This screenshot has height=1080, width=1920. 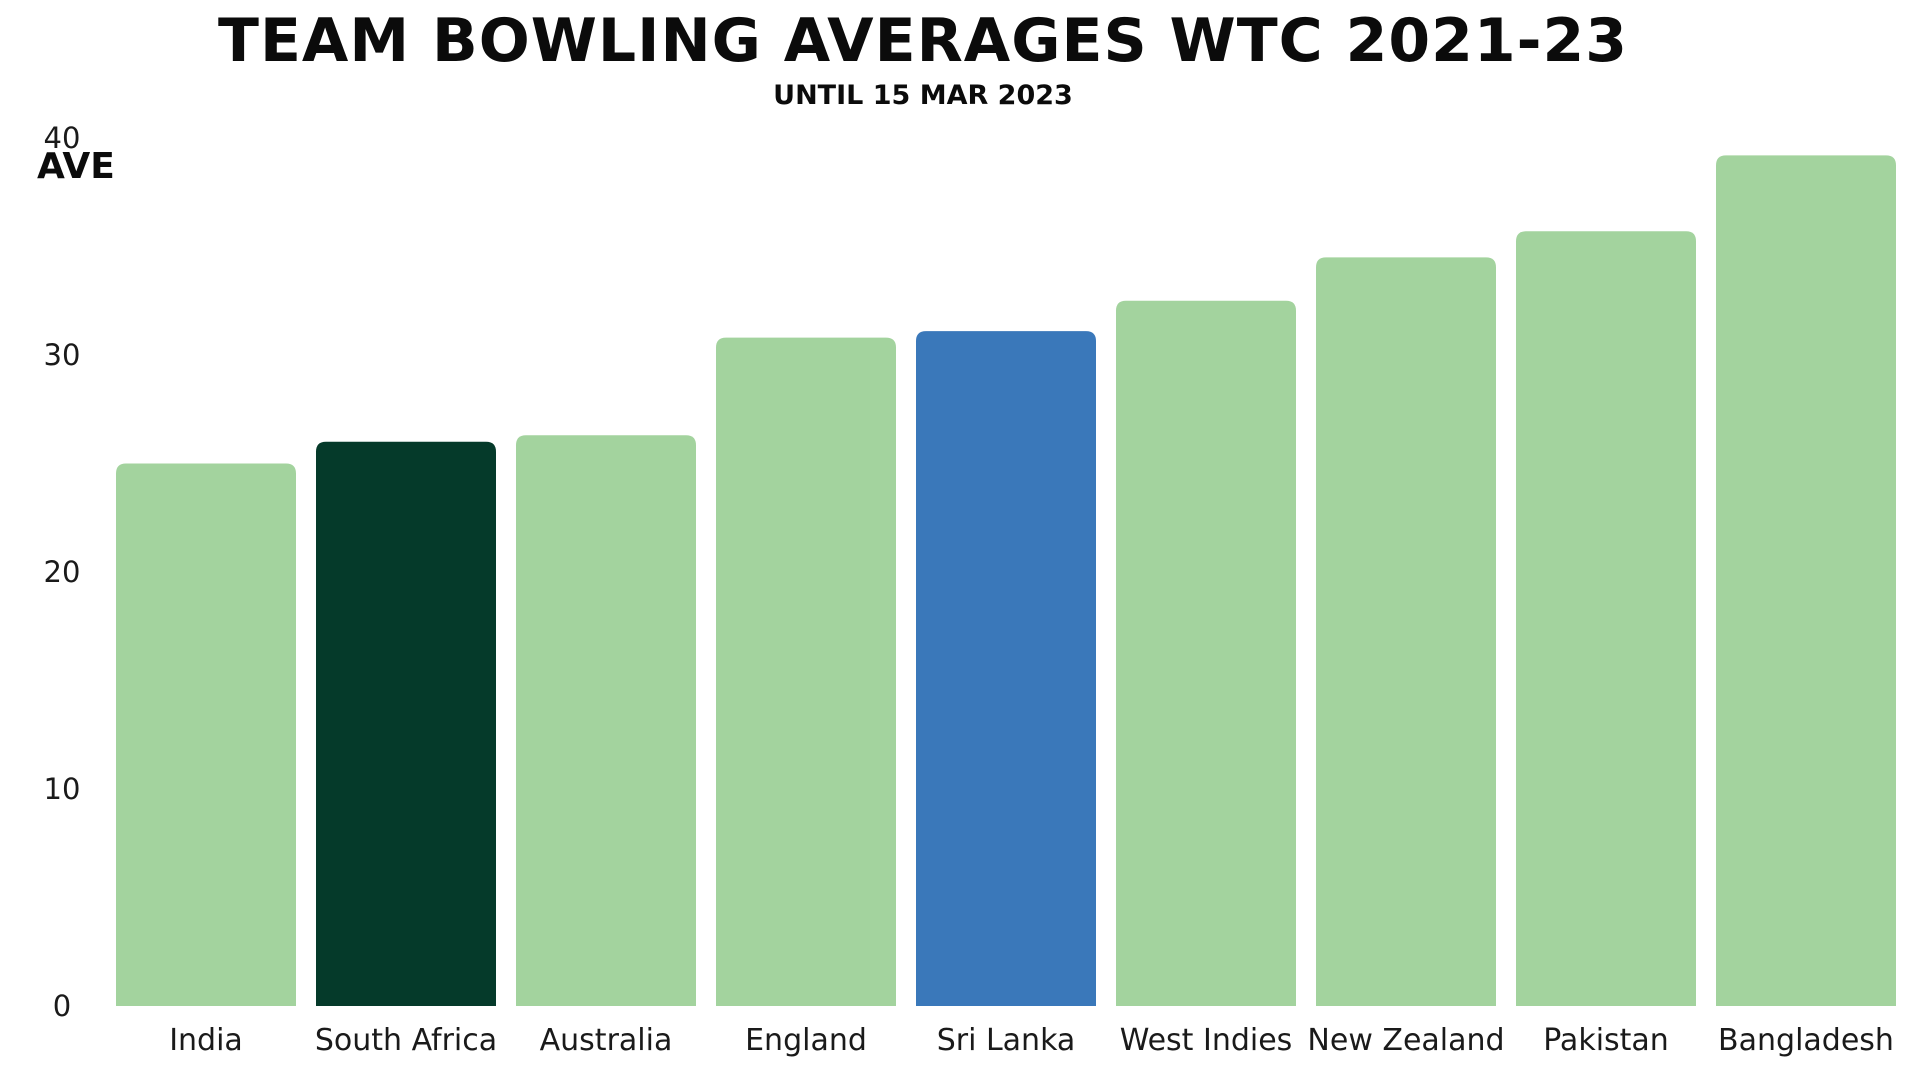 What do you see at coordinates (62, 138) in the screenshot?
I see `y-tick-label: 40` at bounding box center [62, 138].